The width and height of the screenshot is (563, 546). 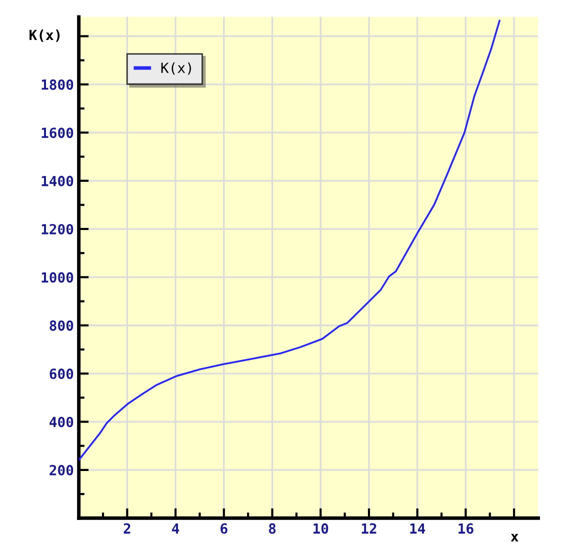 I want to click on y-tick-label: 200, so click(x=62, y=470).